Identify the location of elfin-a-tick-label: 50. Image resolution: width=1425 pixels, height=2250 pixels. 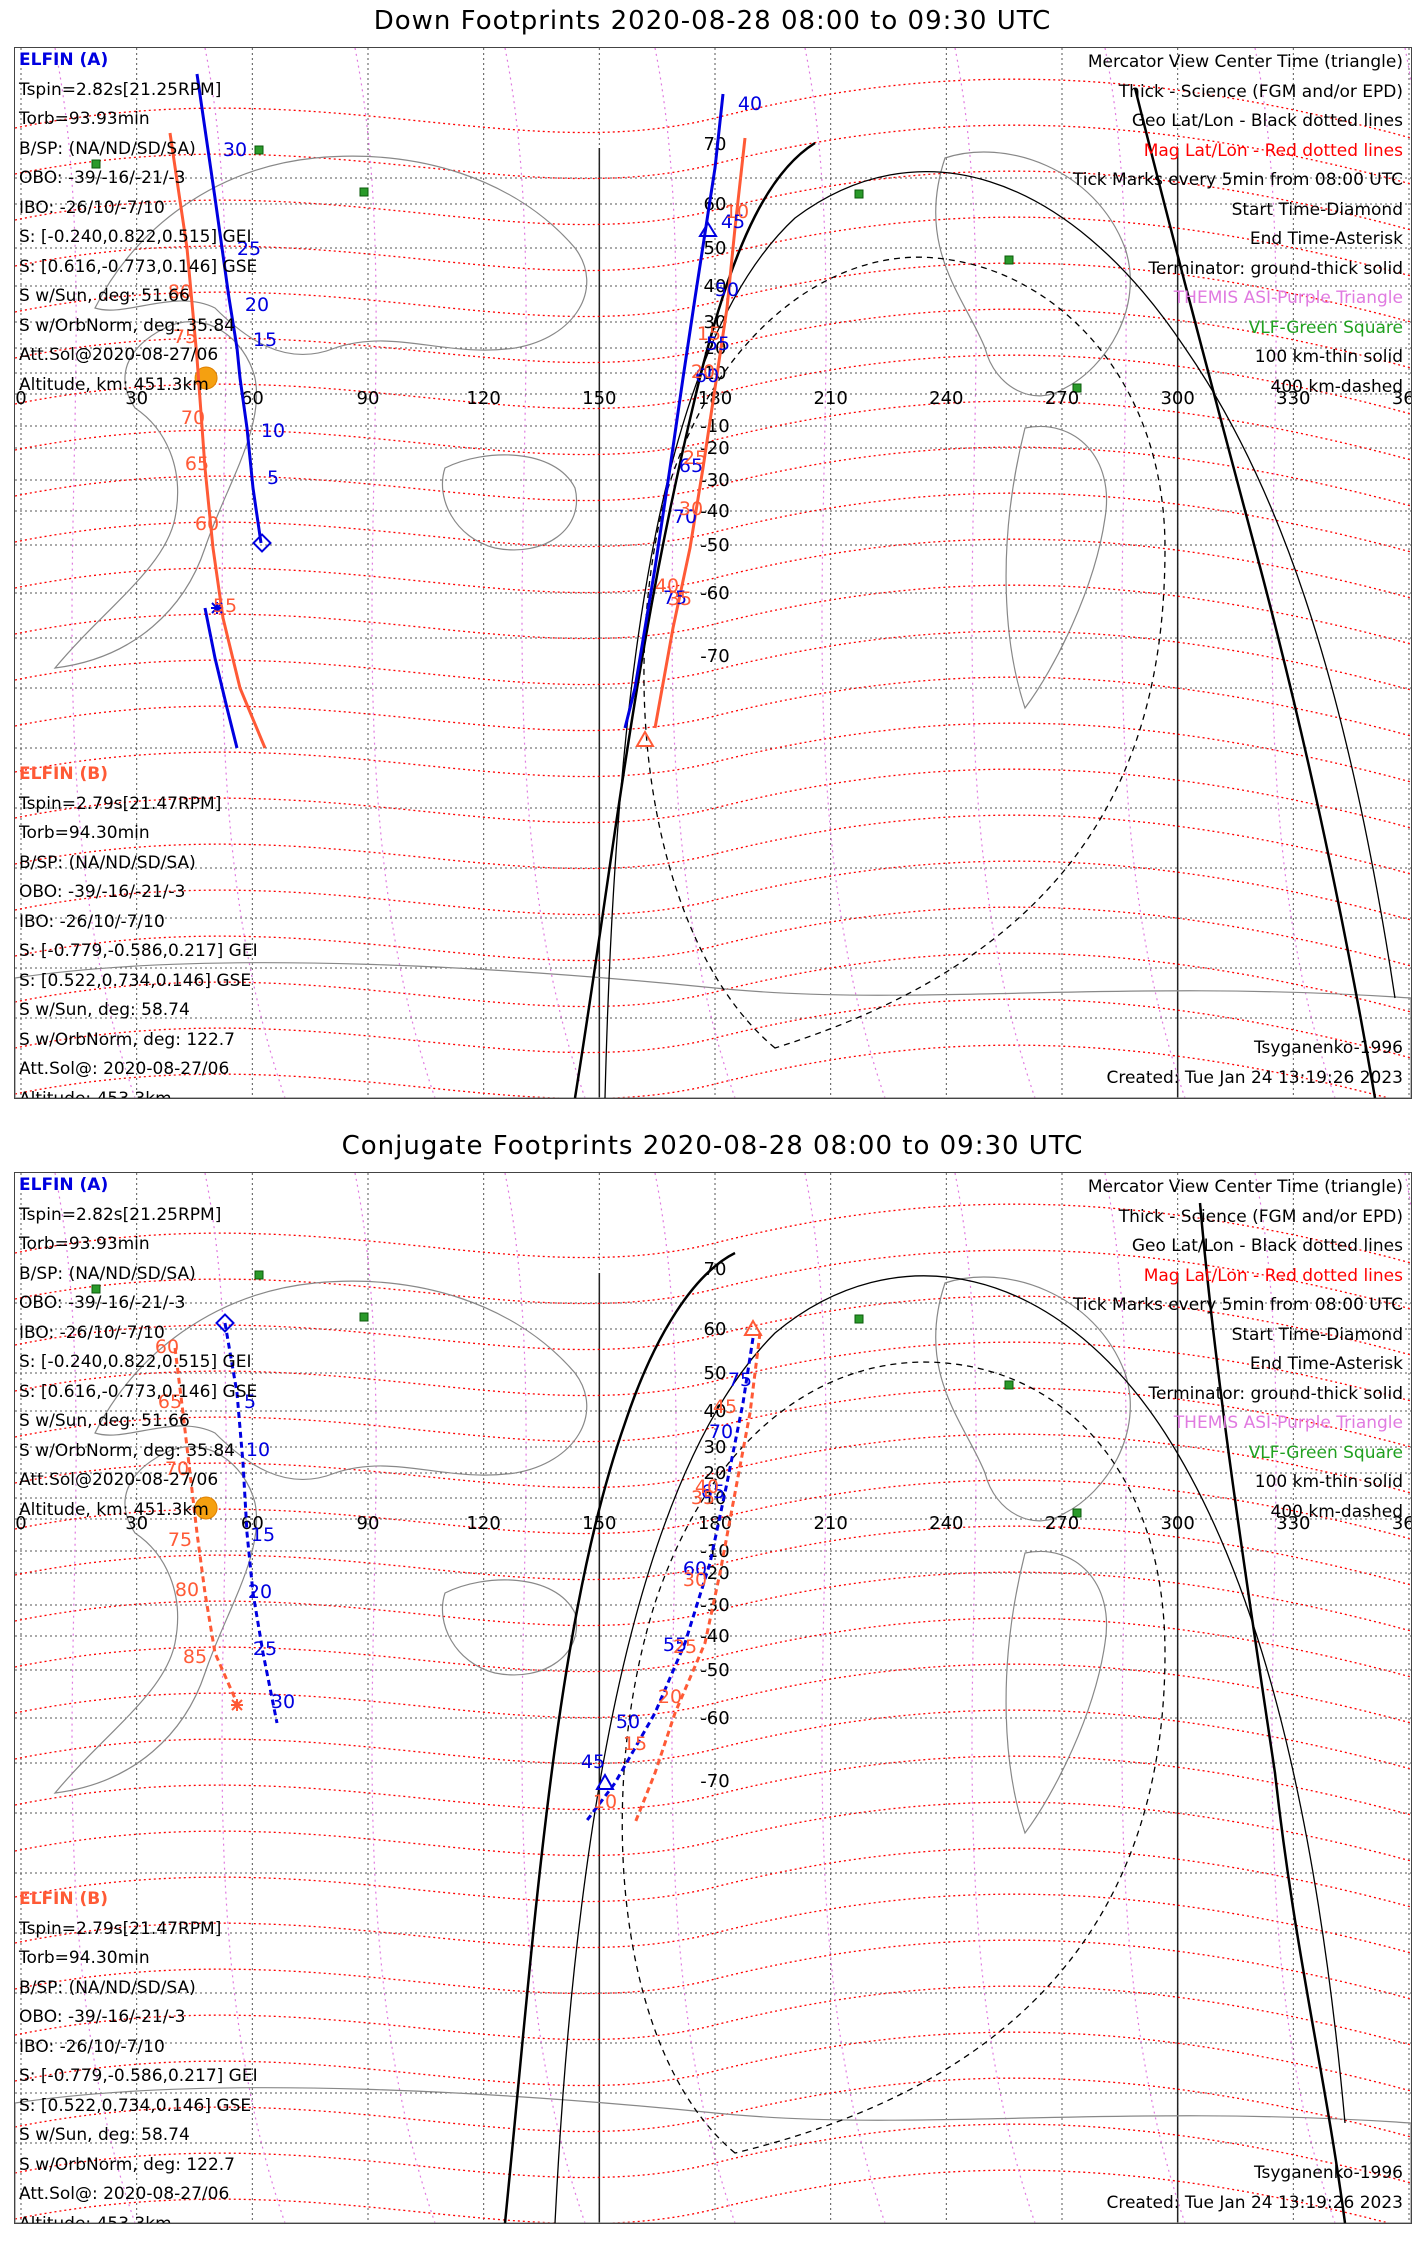
(727, 290).